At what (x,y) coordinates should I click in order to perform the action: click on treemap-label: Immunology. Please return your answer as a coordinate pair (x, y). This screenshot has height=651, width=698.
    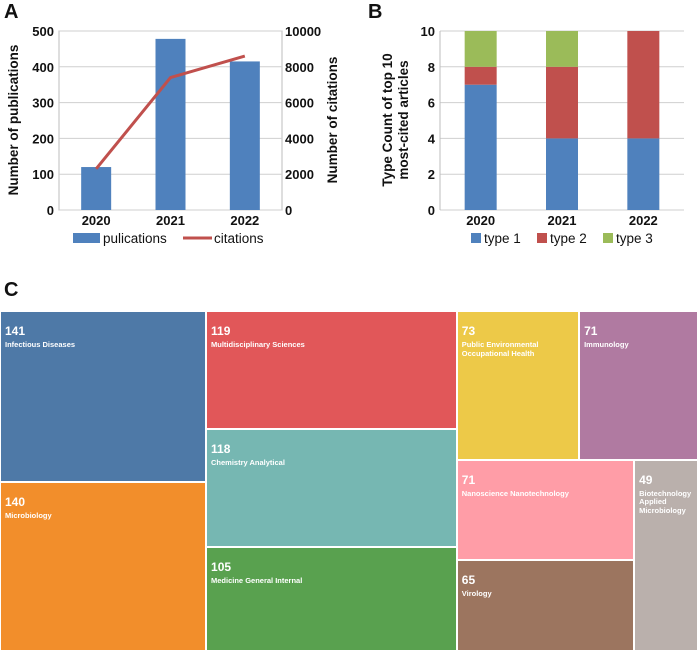
    Looking at the image, I should click on (606, 344).